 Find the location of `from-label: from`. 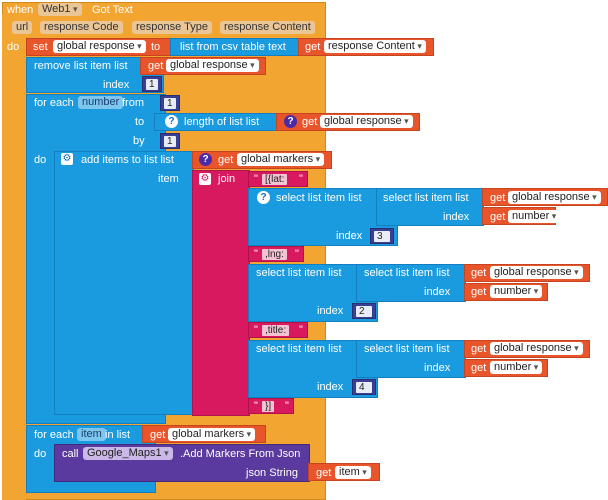

from-label: from is located at coordinates (133, 103).